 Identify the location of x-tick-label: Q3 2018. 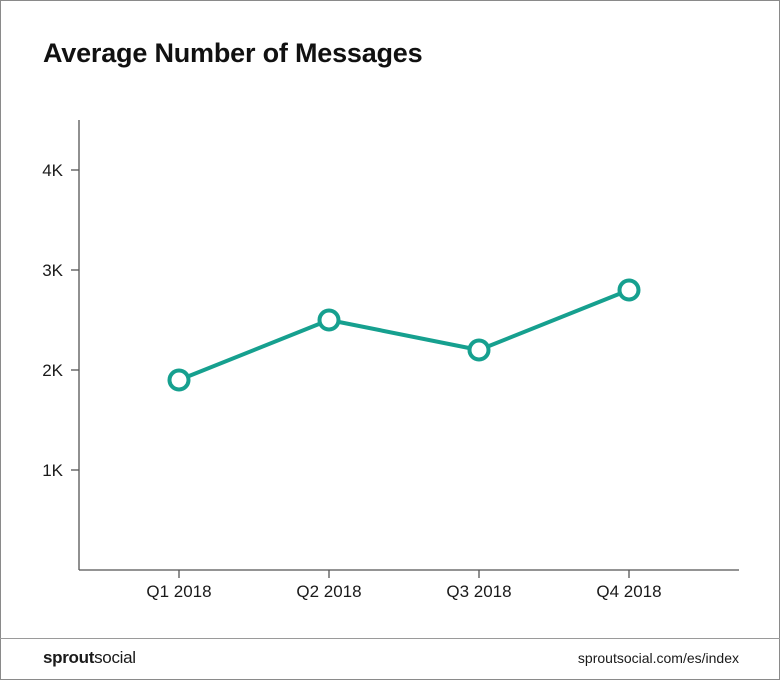
(478, 591).